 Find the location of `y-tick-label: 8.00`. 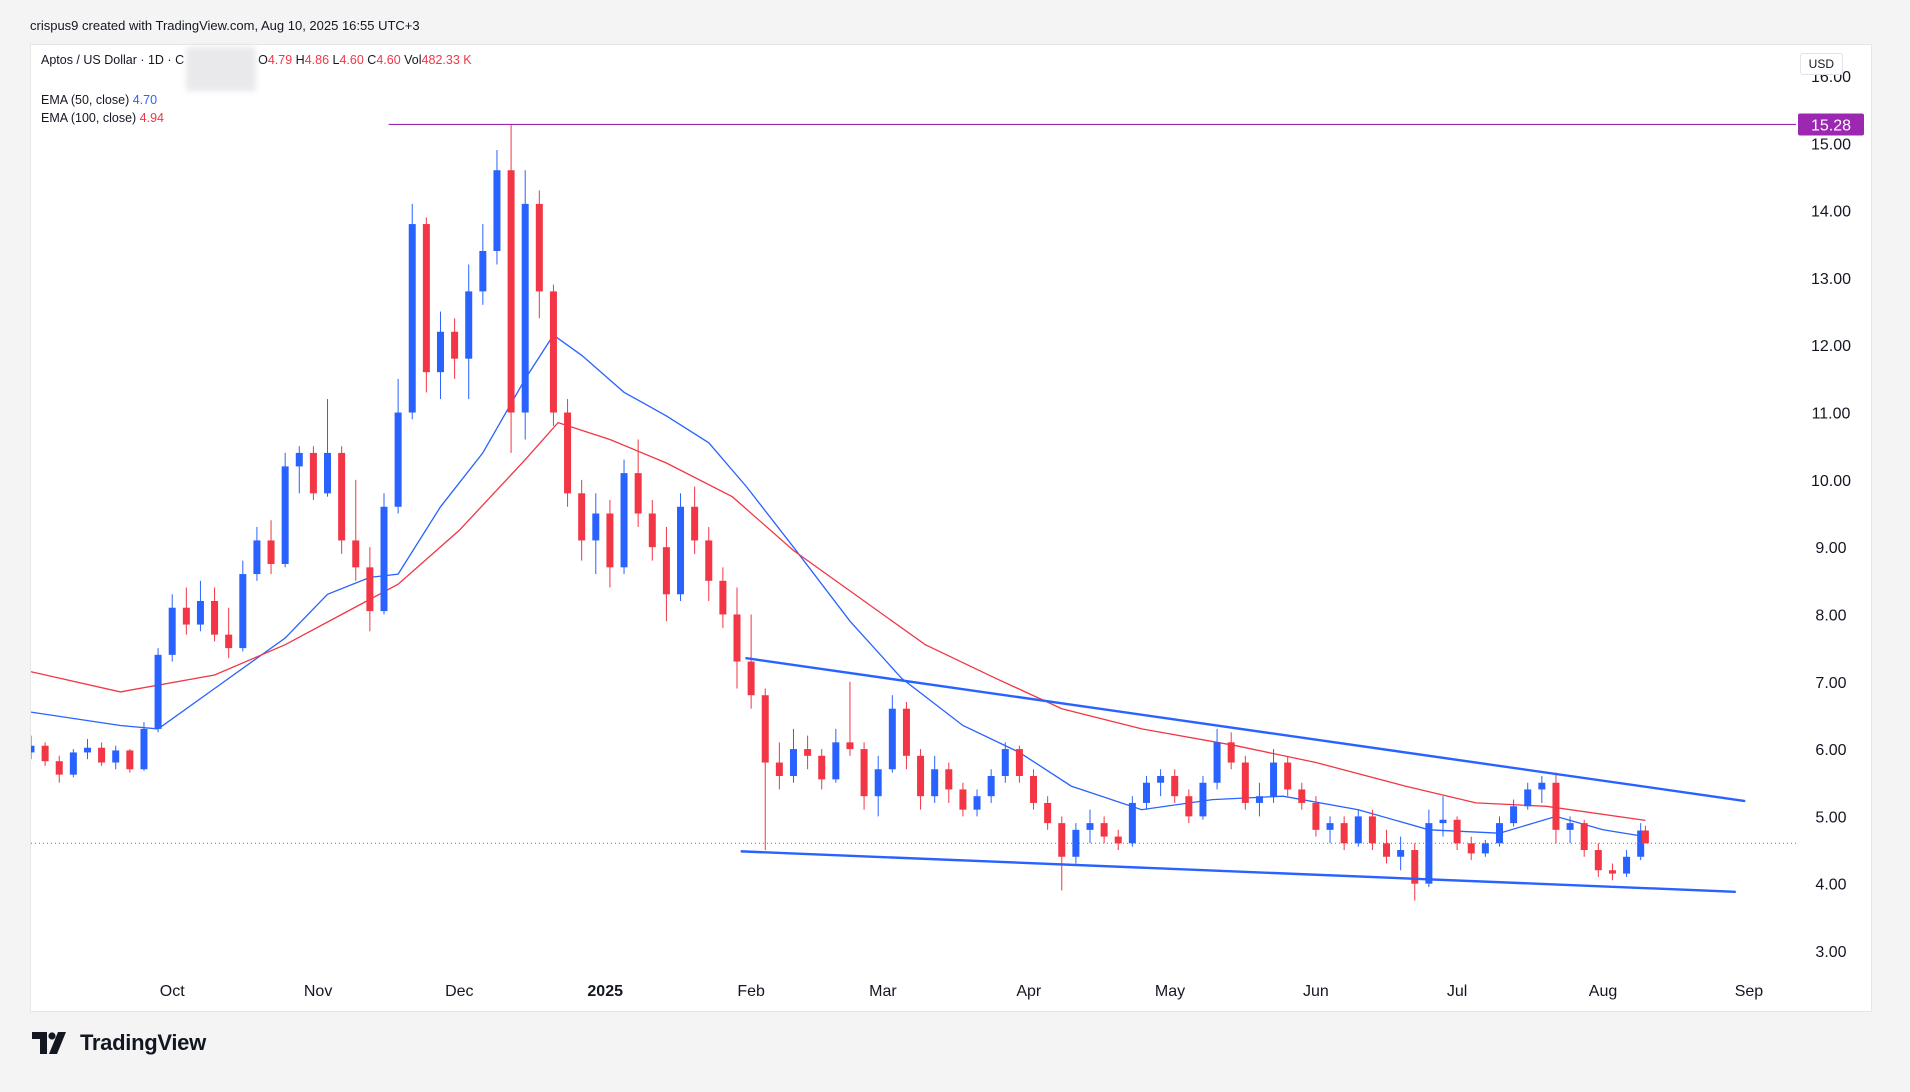

y-tick-label: 8.00 is located at coordinates (1830, 615).